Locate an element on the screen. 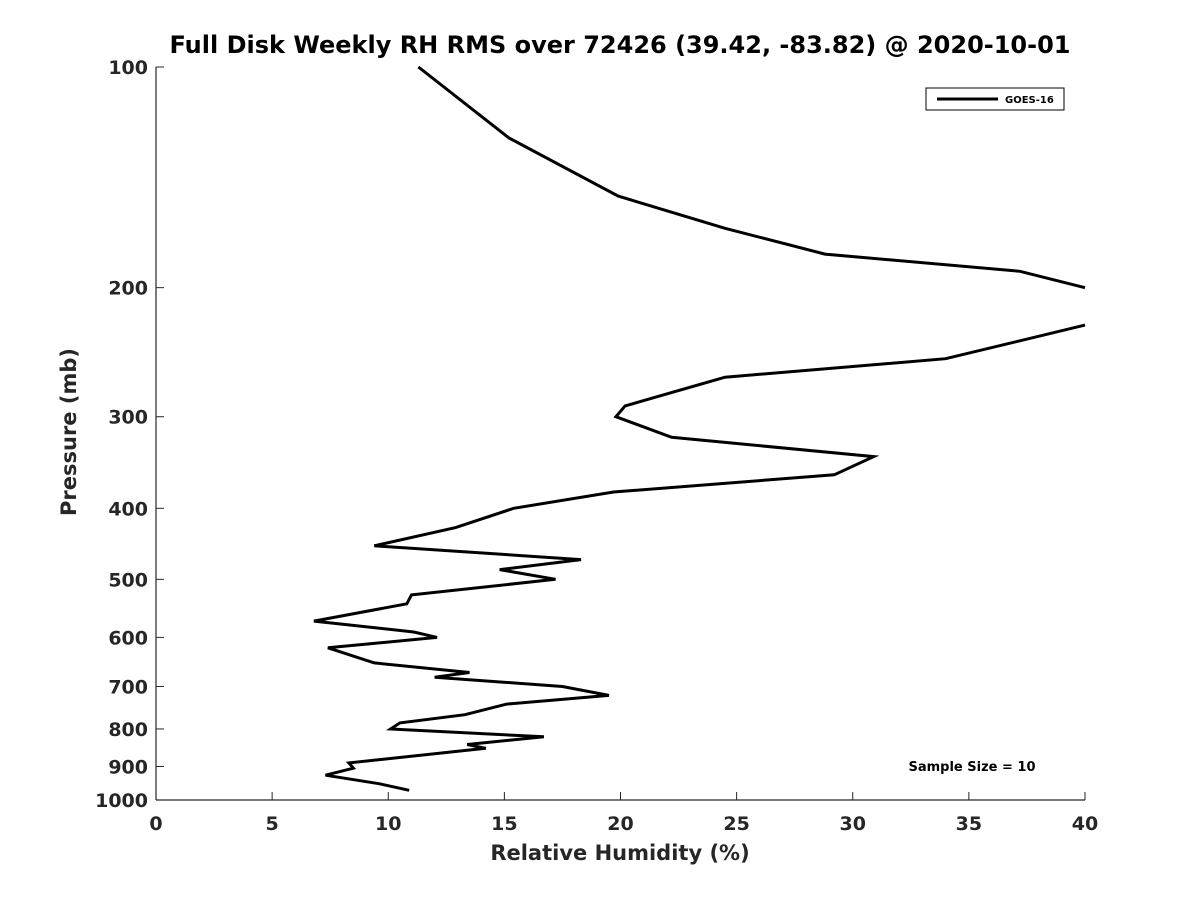 This screenshot has height=905, width=1200. y-tick-label: 500 is located at coordinates (128, 580).